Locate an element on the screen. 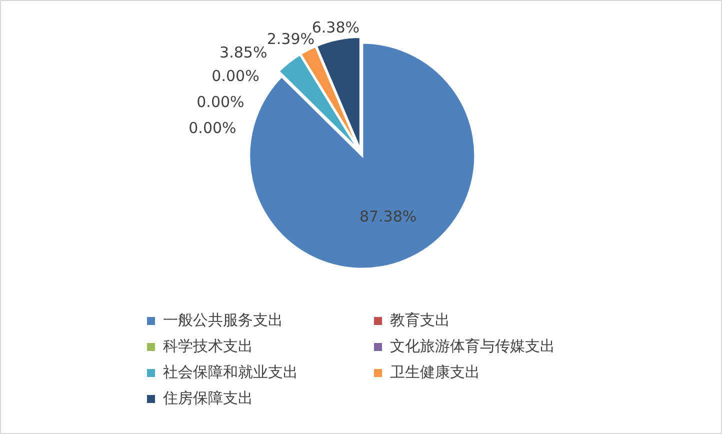 This screenshot has width=722, height=434. legend-label: 住房保障支出 is located at coordinates (207, 398).